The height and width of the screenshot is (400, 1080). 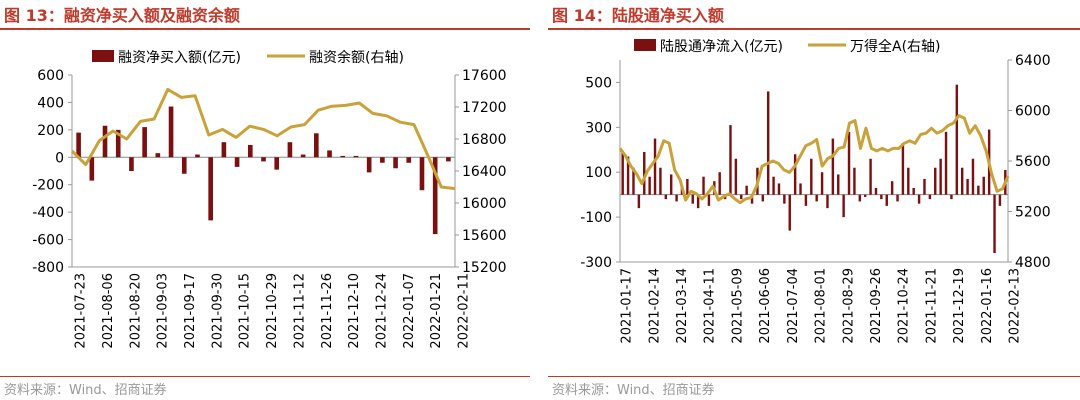 What do you see at coordinates (103, 56) in the screenshot?
I see `legend-bar-swatch` at bounding box center [103, 56].